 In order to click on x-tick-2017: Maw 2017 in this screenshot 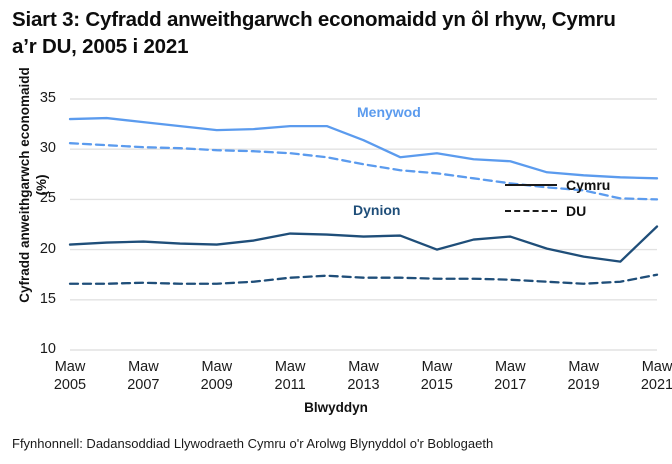, I will do `click(510, 376)`.